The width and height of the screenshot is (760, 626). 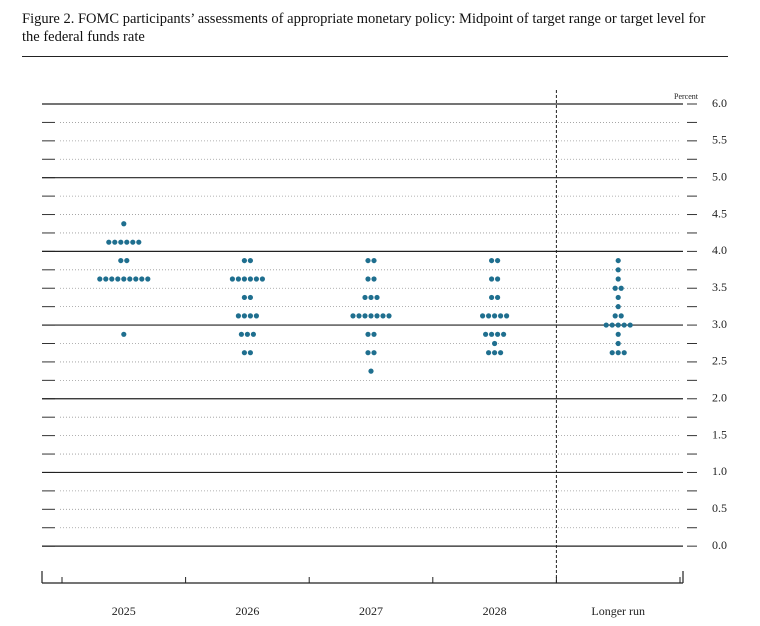 I want to click on y-tick-label: 2.0, so click(x=719, y=398).